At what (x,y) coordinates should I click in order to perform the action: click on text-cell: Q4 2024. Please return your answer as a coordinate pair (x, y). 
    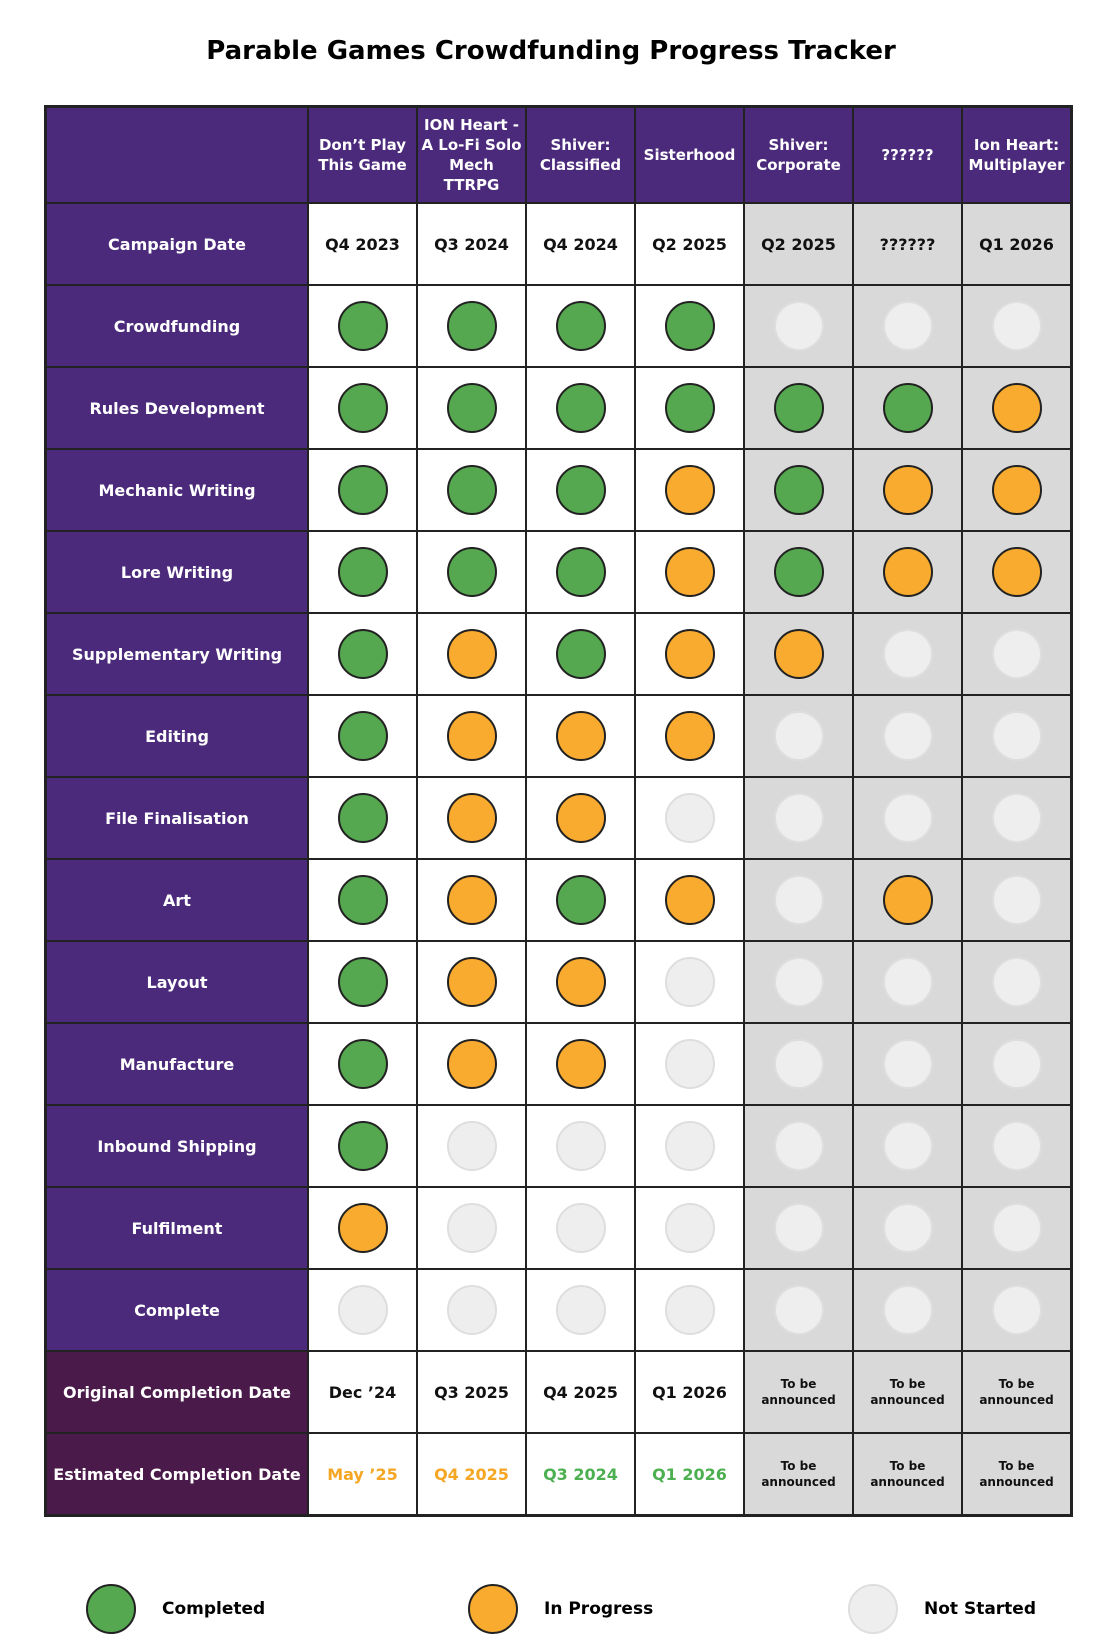
    Looking at the image, I should click on (580, 244).